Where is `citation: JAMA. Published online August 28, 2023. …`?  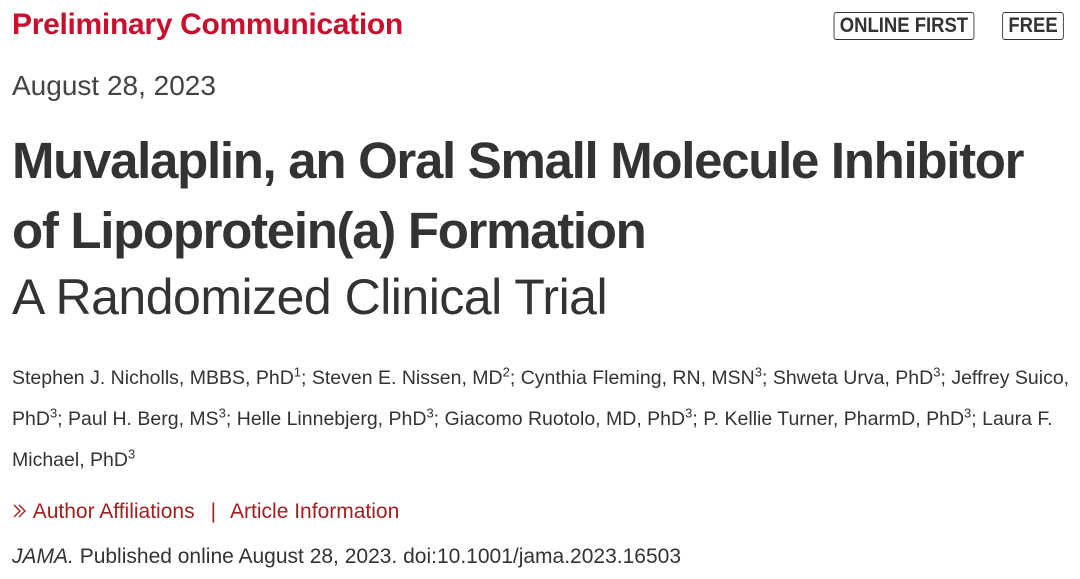
citation: JAMA. Published online August 28, 2023. … is located at coordinates (346, 557).